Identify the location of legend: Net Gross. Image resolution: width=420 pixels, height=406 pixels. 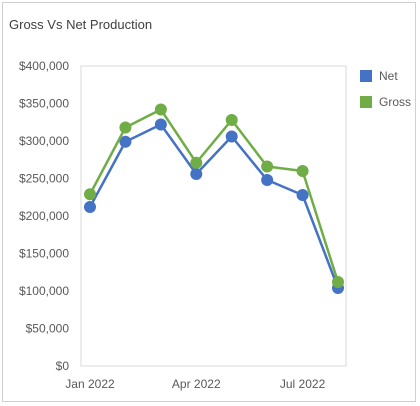
(385, 89).